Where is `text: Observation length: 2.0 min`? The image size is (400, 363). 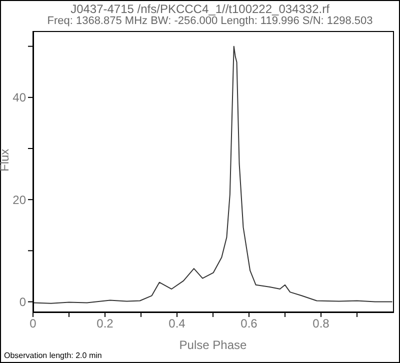 text: Observation length: 2.0 min is located at coordinates (53, 355).